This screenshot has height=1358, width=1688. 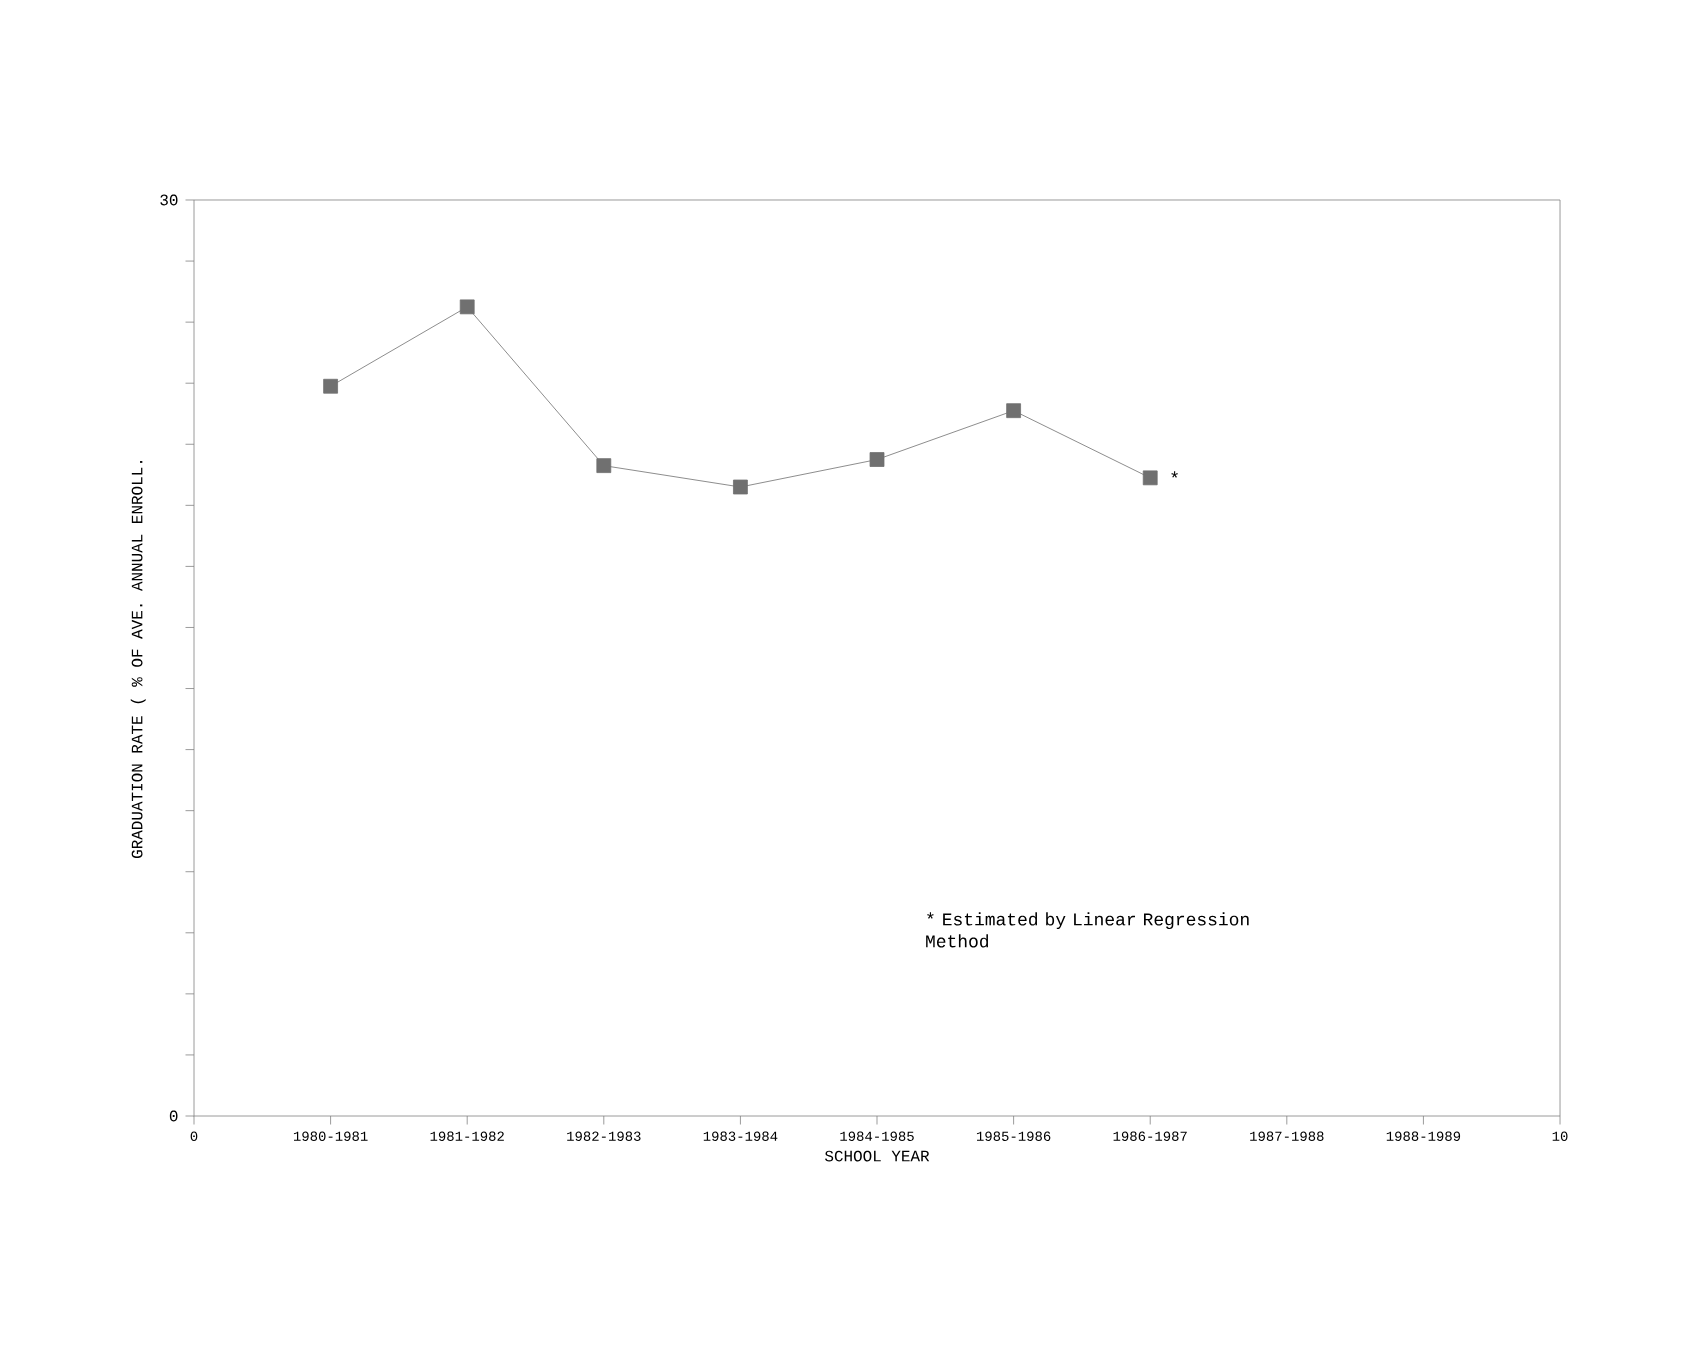 What do you see at coordinates (1174, 474) in the screenshot?
I see `annotation: *` at bounding box center [1174, 474].